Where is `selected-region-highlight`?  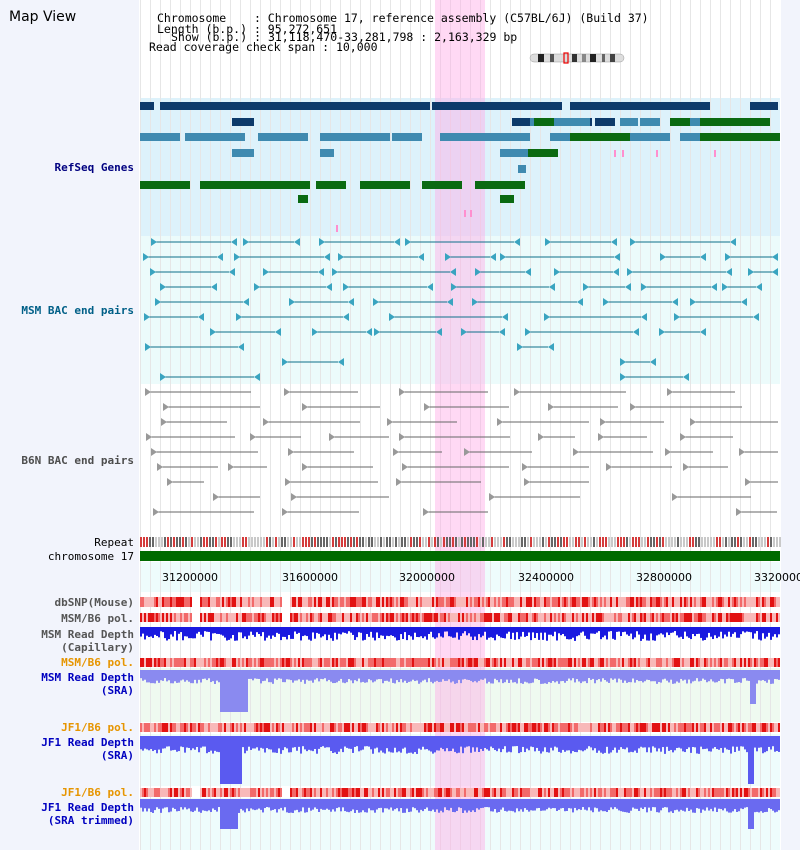 selected-region-highlight is located at coordinates (460, 425).